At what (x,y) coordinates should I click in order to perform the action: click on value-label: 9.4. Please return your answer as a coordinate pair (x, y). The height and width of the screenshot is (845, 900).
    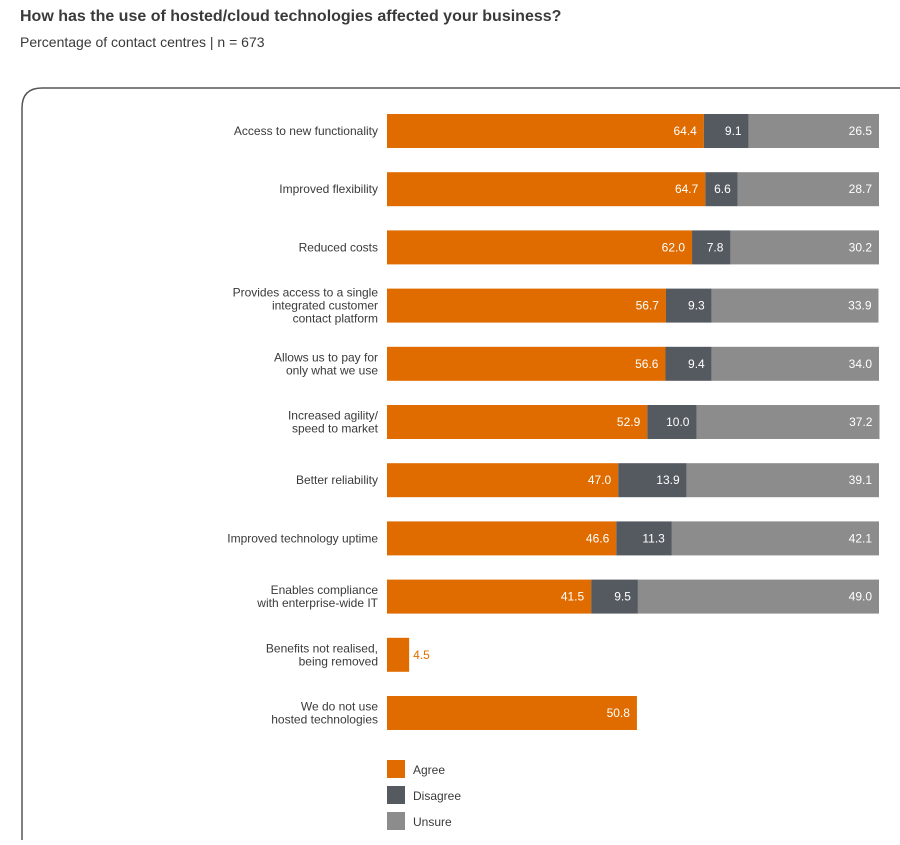
    Looking at the image, I should click on (696, 364).